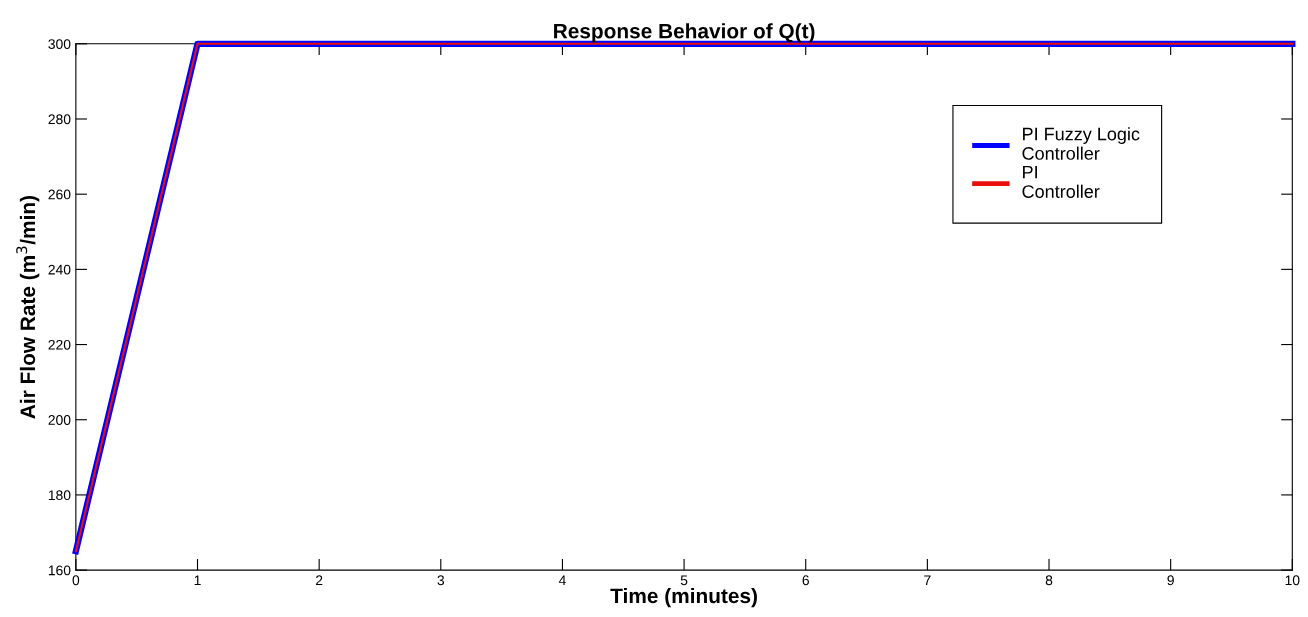 The image size is (1308, 617). What do you see at coordinates (927, 580) in the screenshot?
I see `x-tick-label: 7` at bounding box center [927, 580].